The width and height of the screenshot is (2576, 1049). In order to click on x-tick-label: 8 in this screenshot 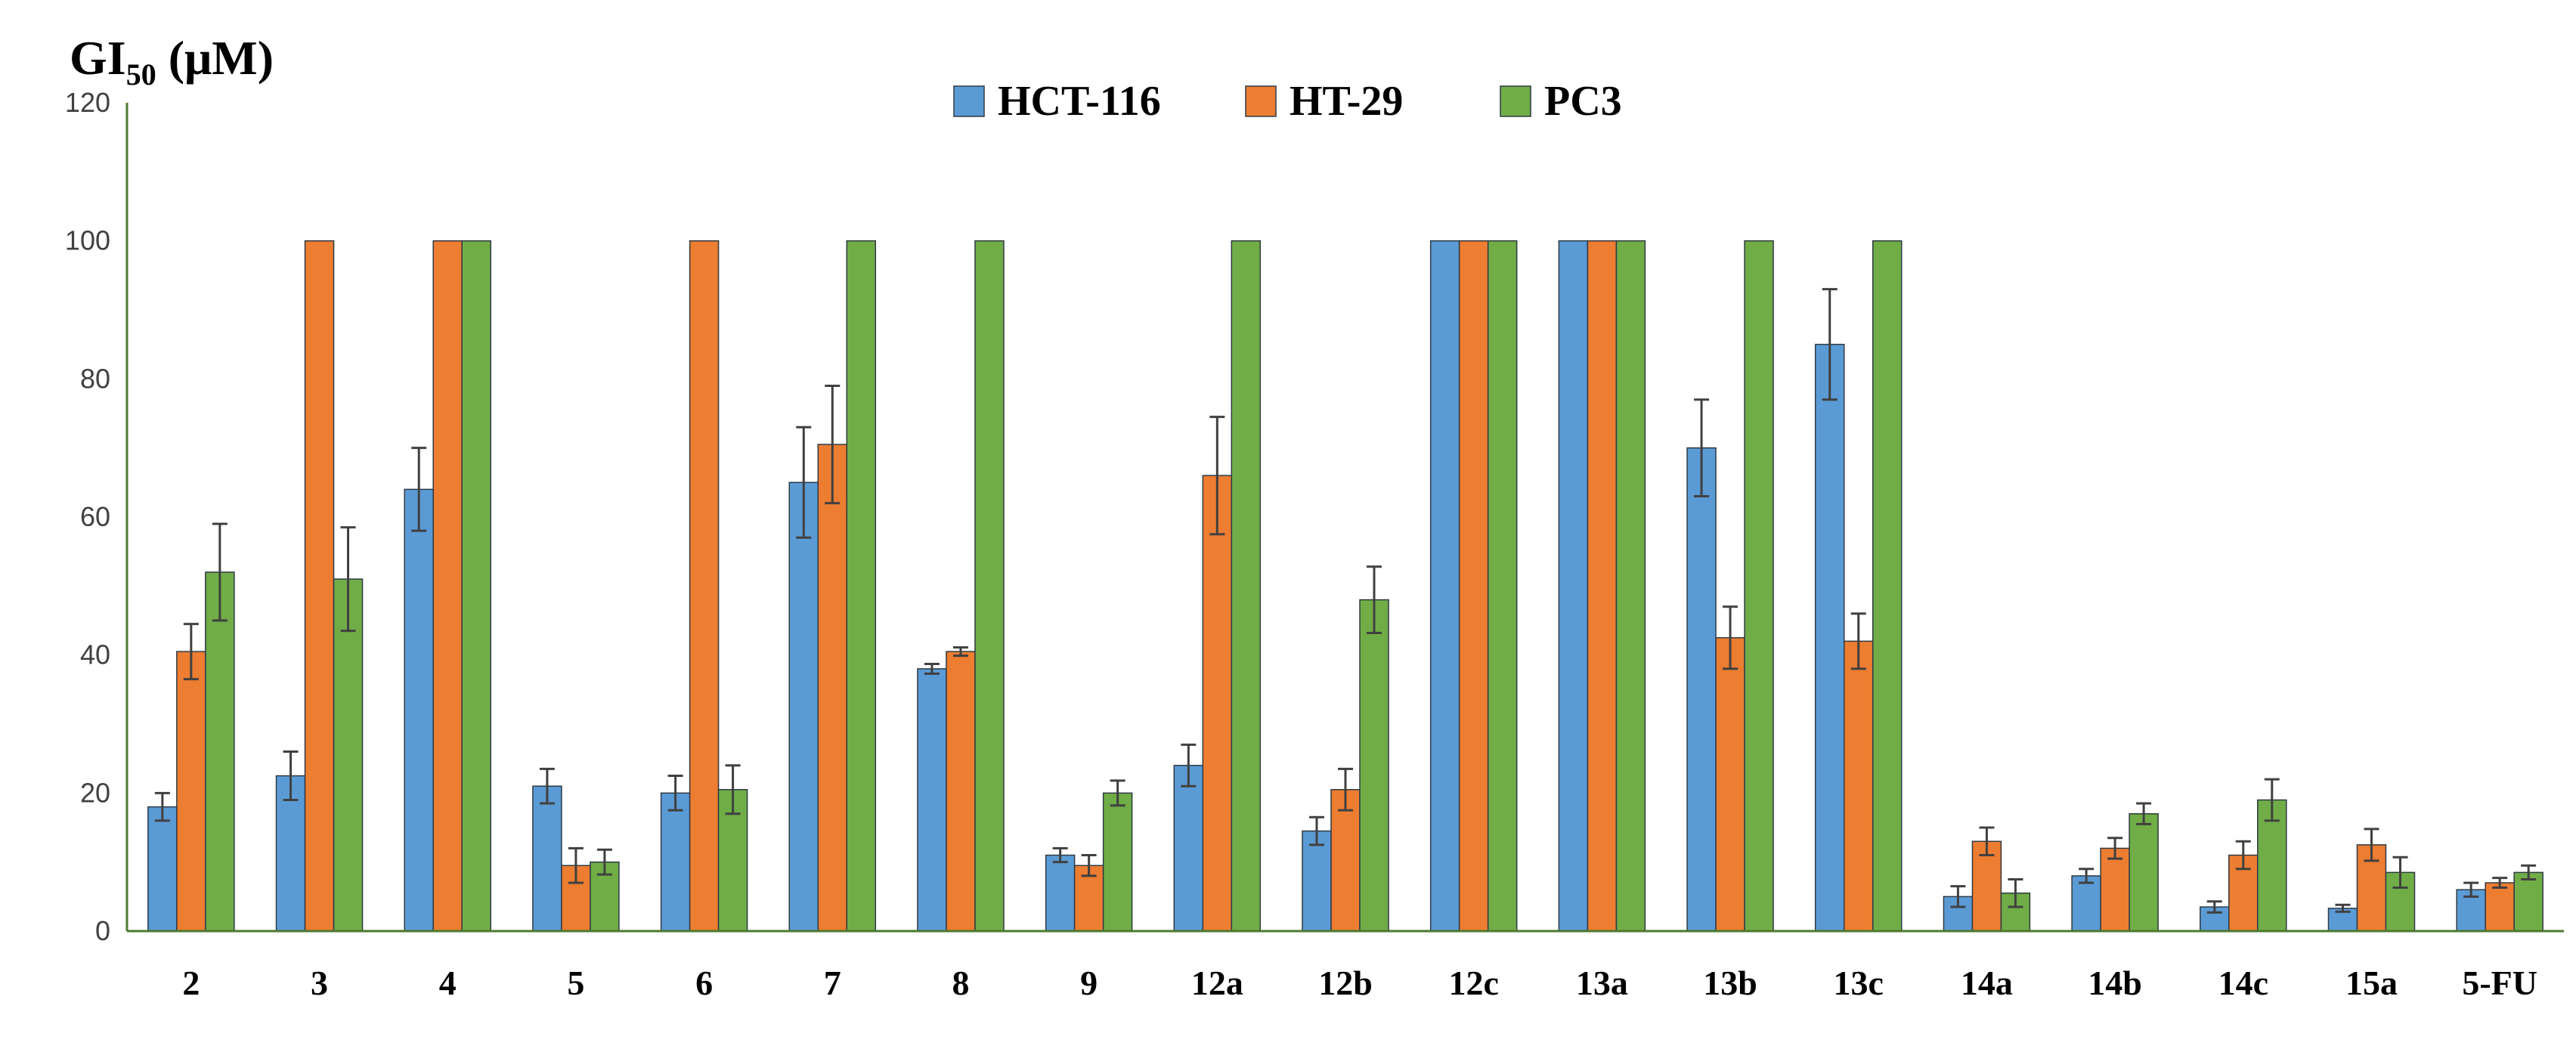, I will do `click(960, 983)`.